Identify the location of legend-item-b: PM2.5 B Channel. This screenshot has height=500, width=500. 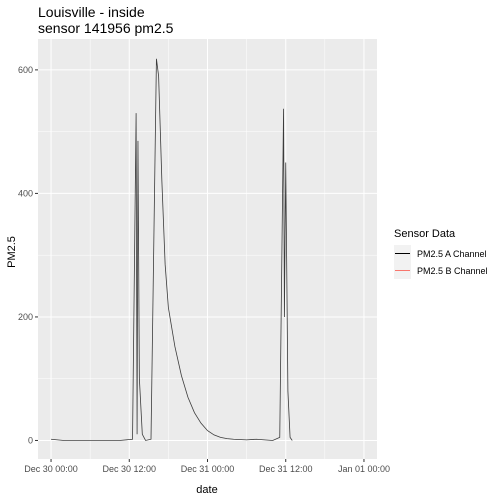
(441, 270).